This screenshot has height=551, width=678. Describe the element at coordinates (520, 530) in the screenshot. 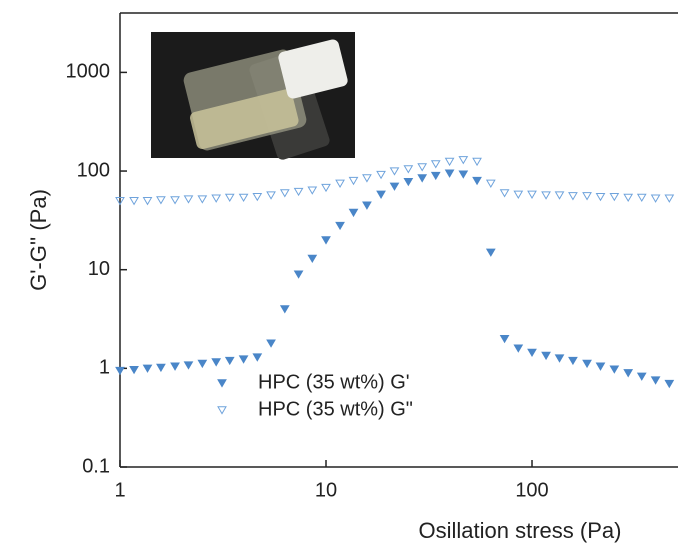

I see `x-axis-label: Osillation stress (Pa)` at that location.